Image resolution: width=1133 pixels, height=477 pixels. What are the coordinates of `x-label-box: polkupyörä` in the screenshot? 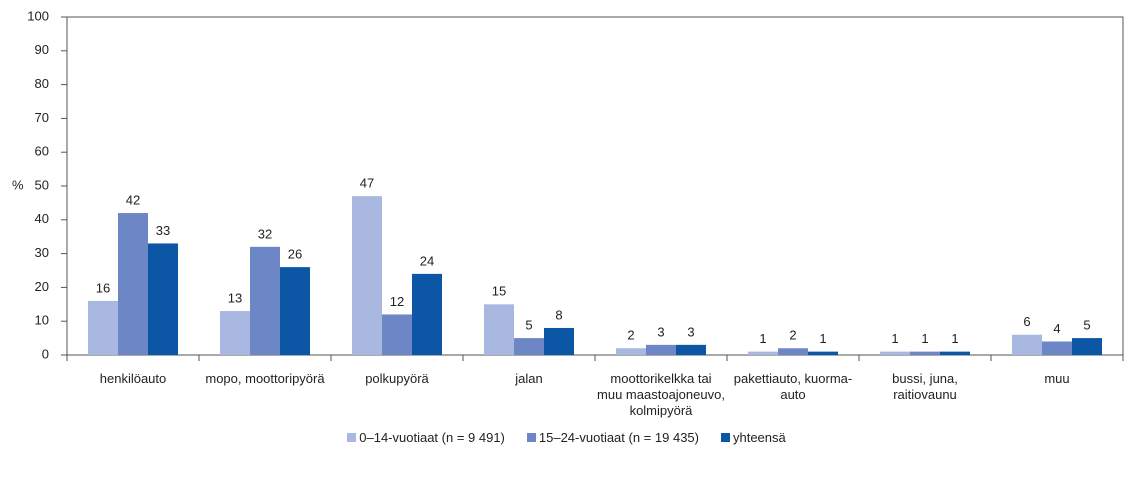 It's located at (397, 378).